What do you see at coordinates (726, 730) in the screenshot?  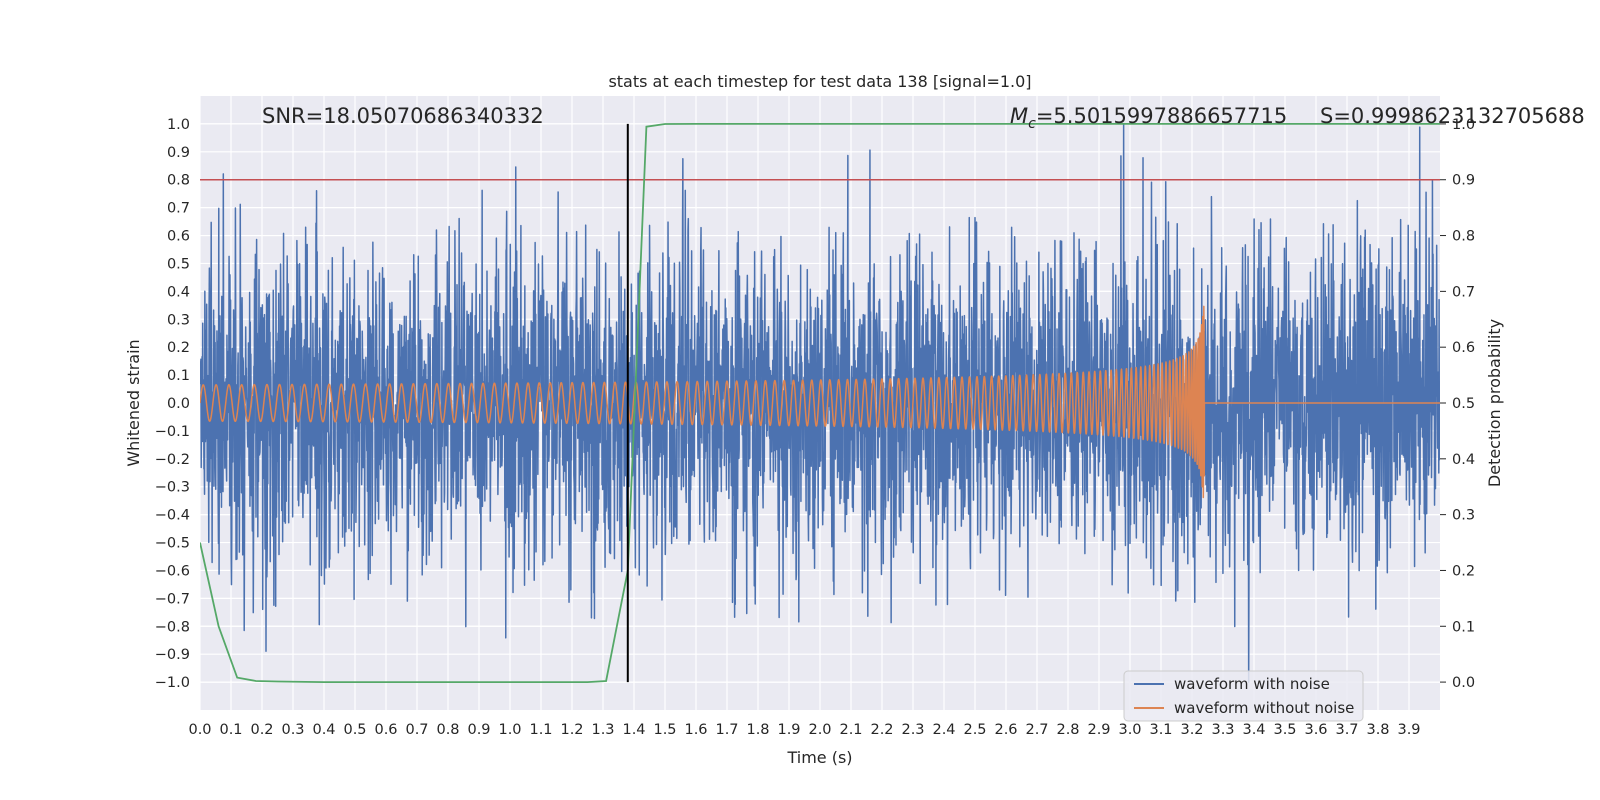 I see `x-tick-label: 1.7` at bounding box center [726, 730].